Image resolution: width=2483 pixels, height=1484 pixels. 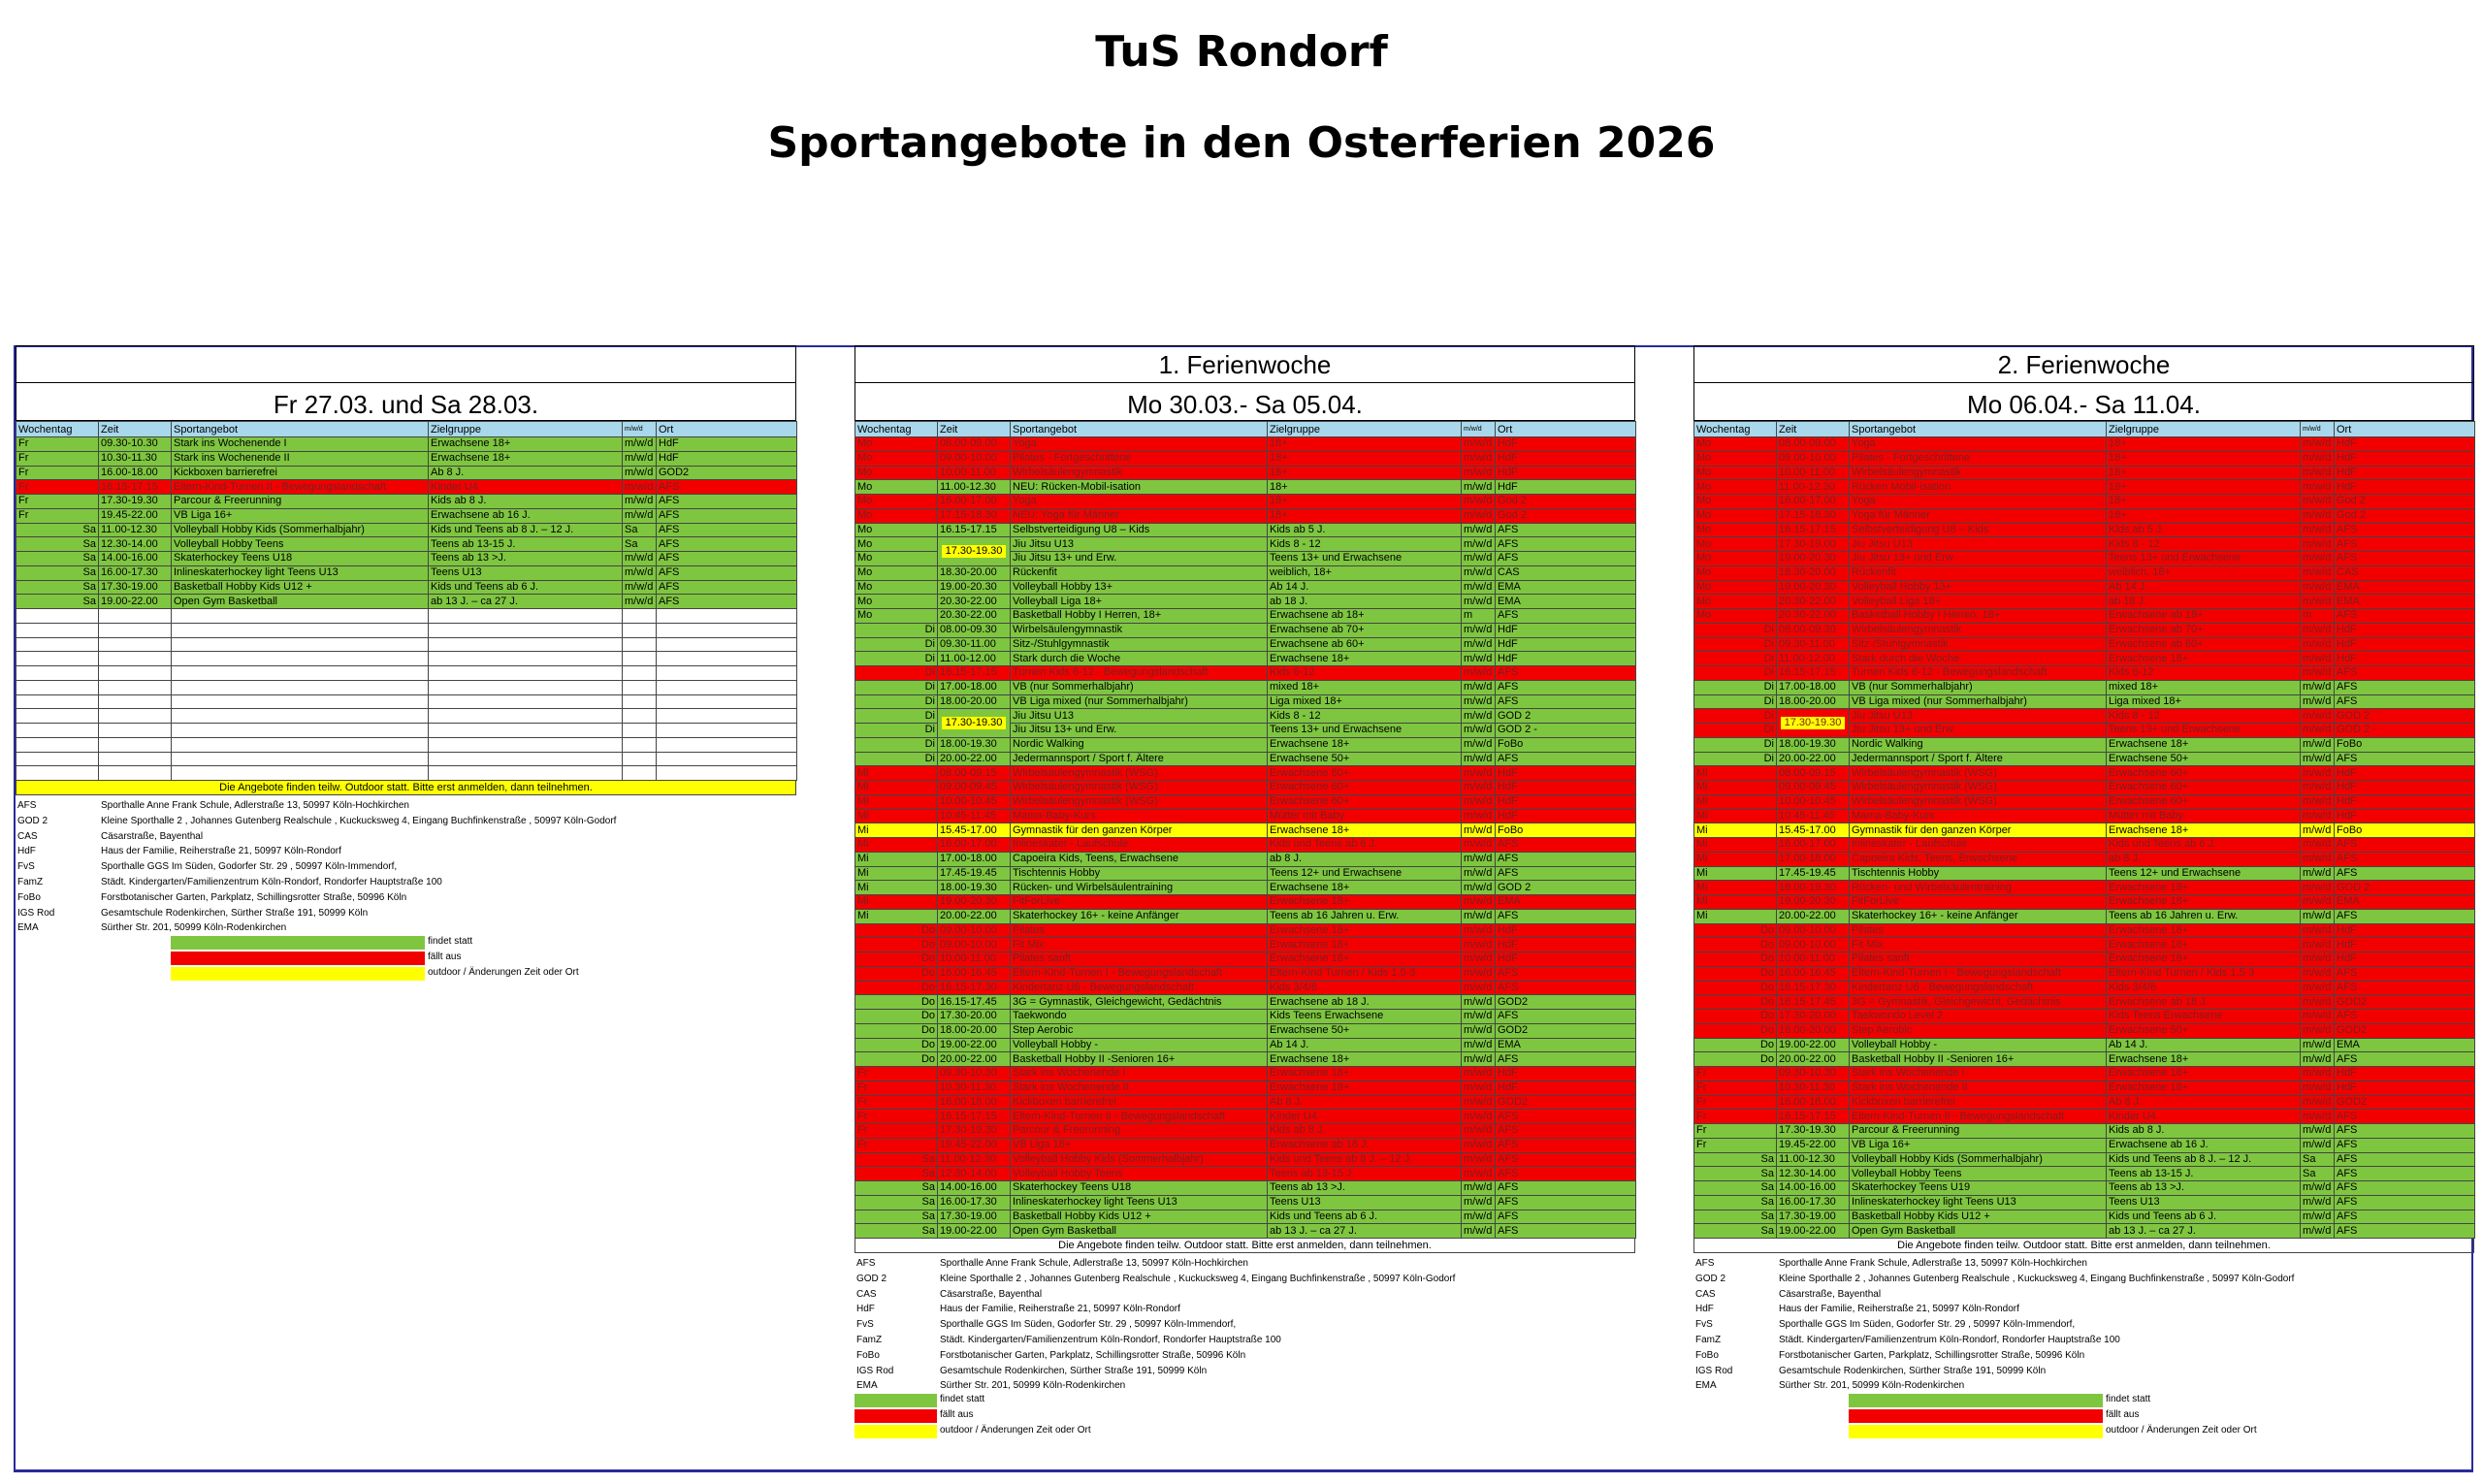 I want to click on table-cell: Step Aerobic, so click(x=1139, y=1030).